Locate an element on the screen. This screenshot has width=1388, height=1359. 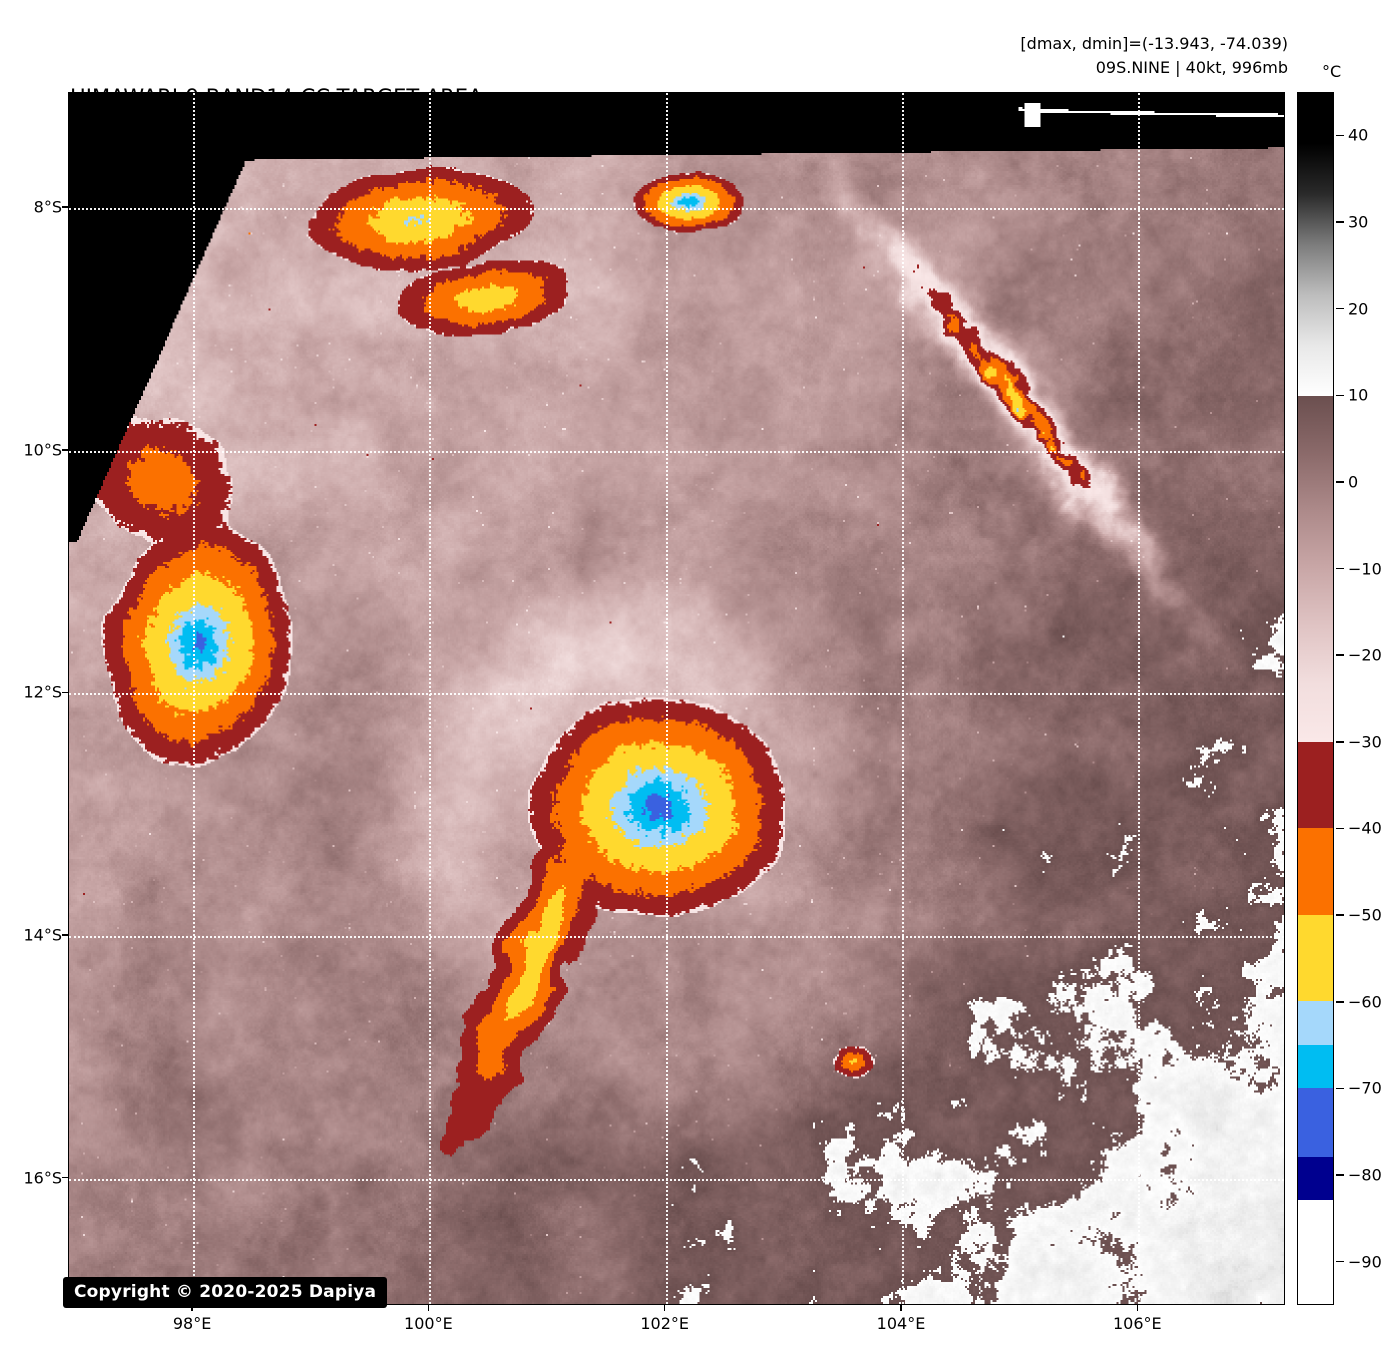
colorbar-tick-label--60: −60 is located at coordinates (1365, 1002).